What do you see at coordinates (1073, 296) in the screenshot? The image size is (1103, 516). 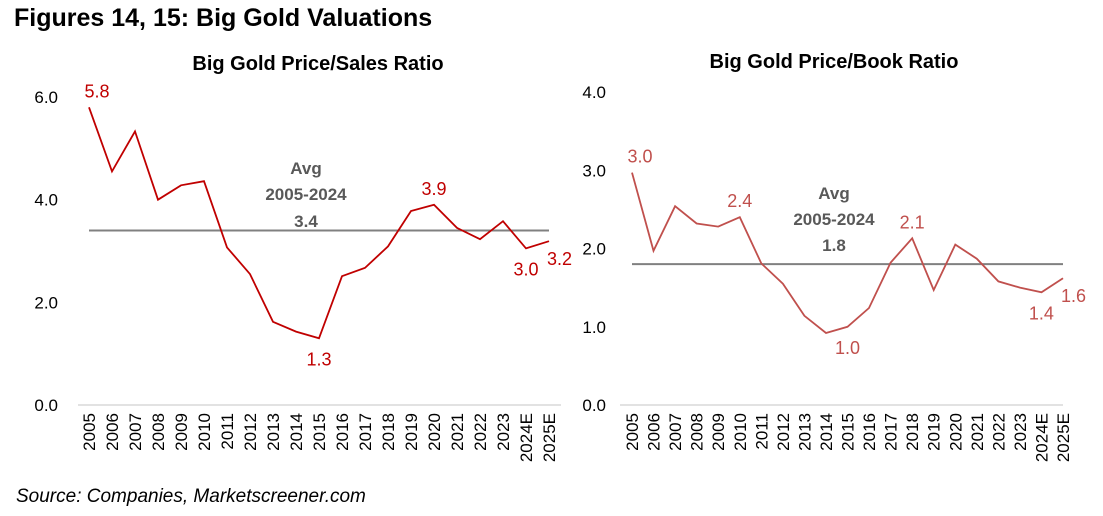 I see `data-label: 1.6` at bounding box center [1073, 296].